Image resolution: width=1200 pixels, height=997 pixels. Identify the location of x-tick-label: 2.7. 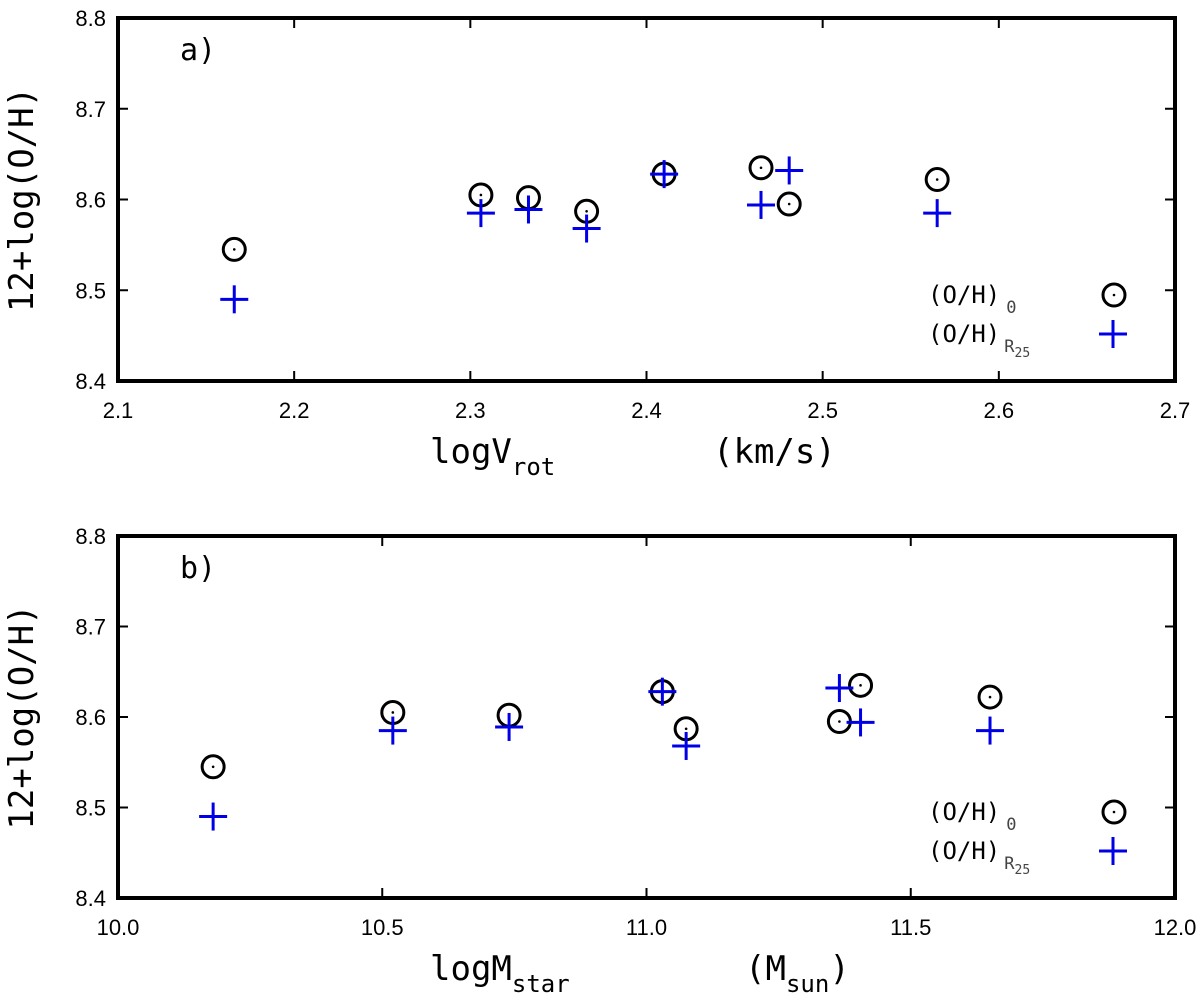
(1175, 410).